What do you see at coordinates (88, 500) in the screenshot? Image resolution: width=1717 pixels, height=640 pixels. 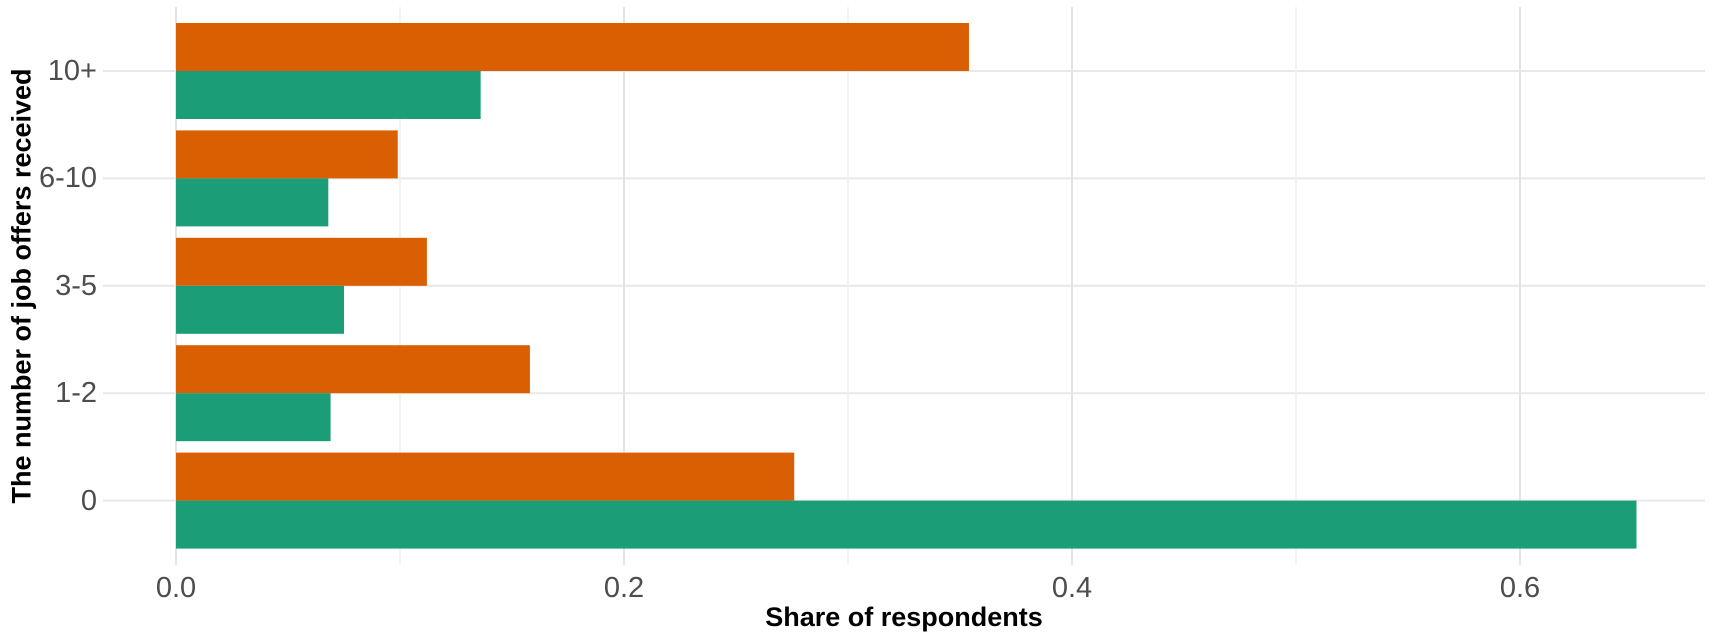 I see `y-tick-label-0: 0` at bounding box center [88, 500].